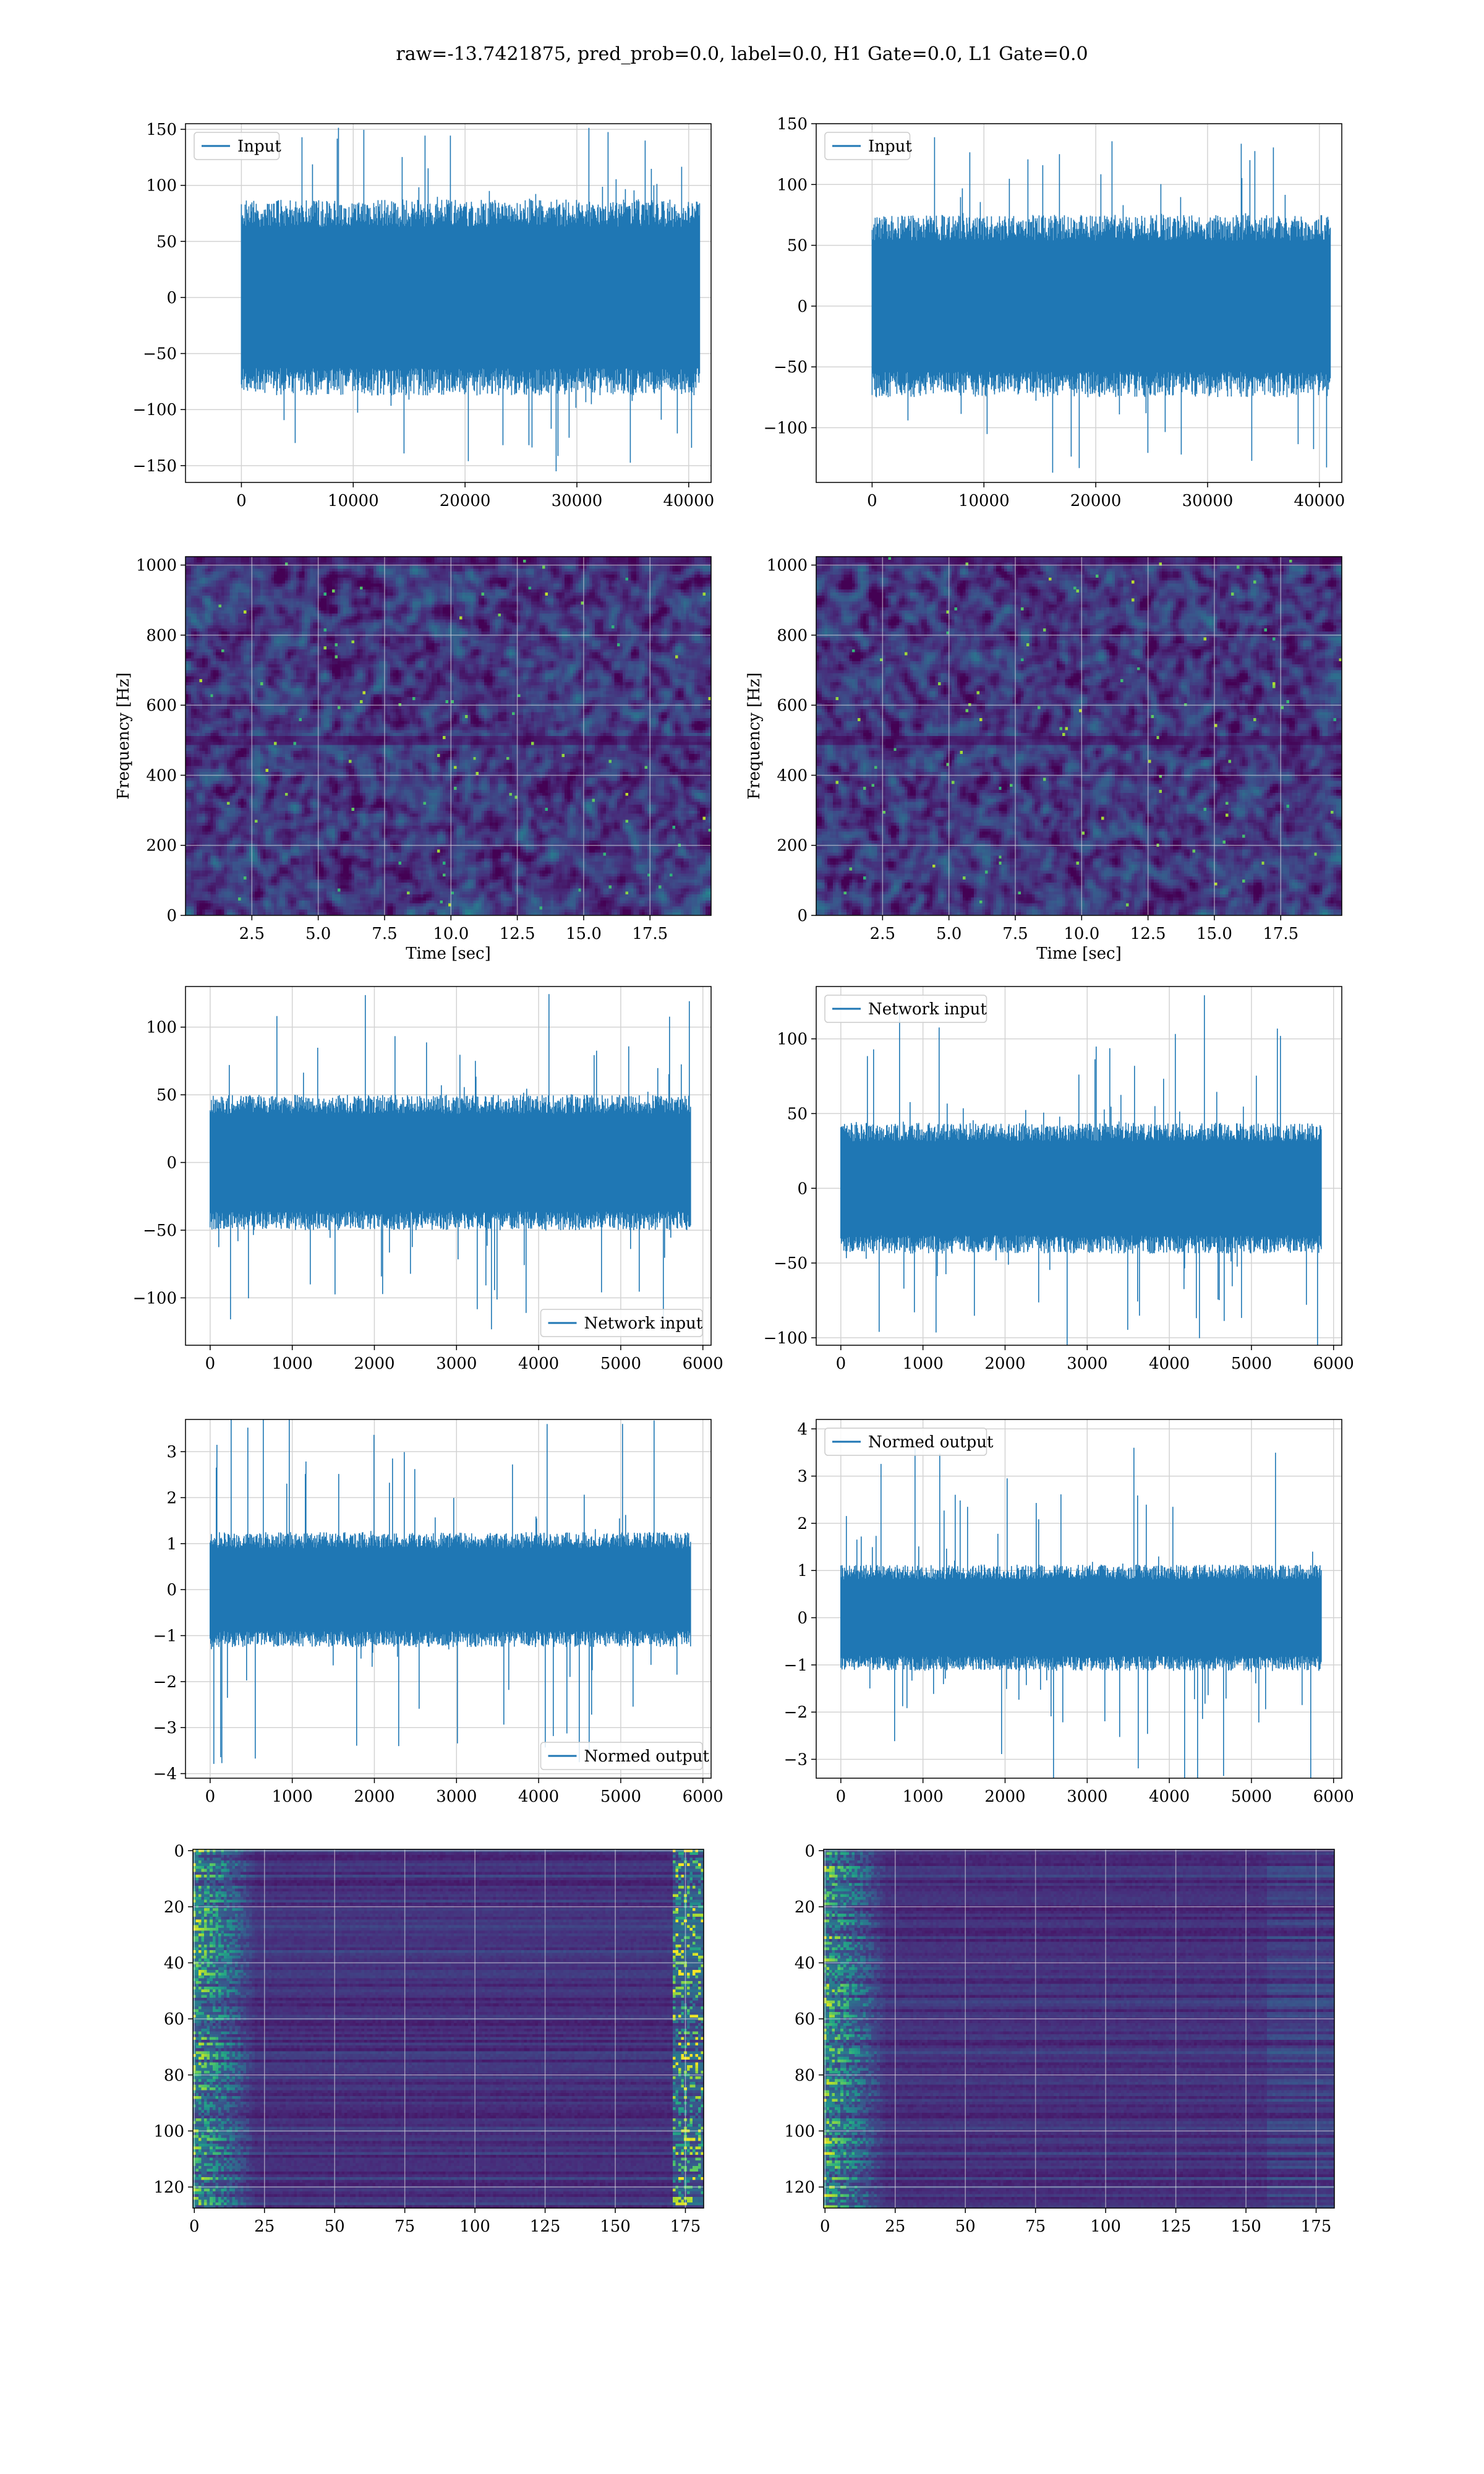 This screenshot has width=1484, height=2474. I want to click on h1-input-xtick-label-2: 20000, so click(465, 501).